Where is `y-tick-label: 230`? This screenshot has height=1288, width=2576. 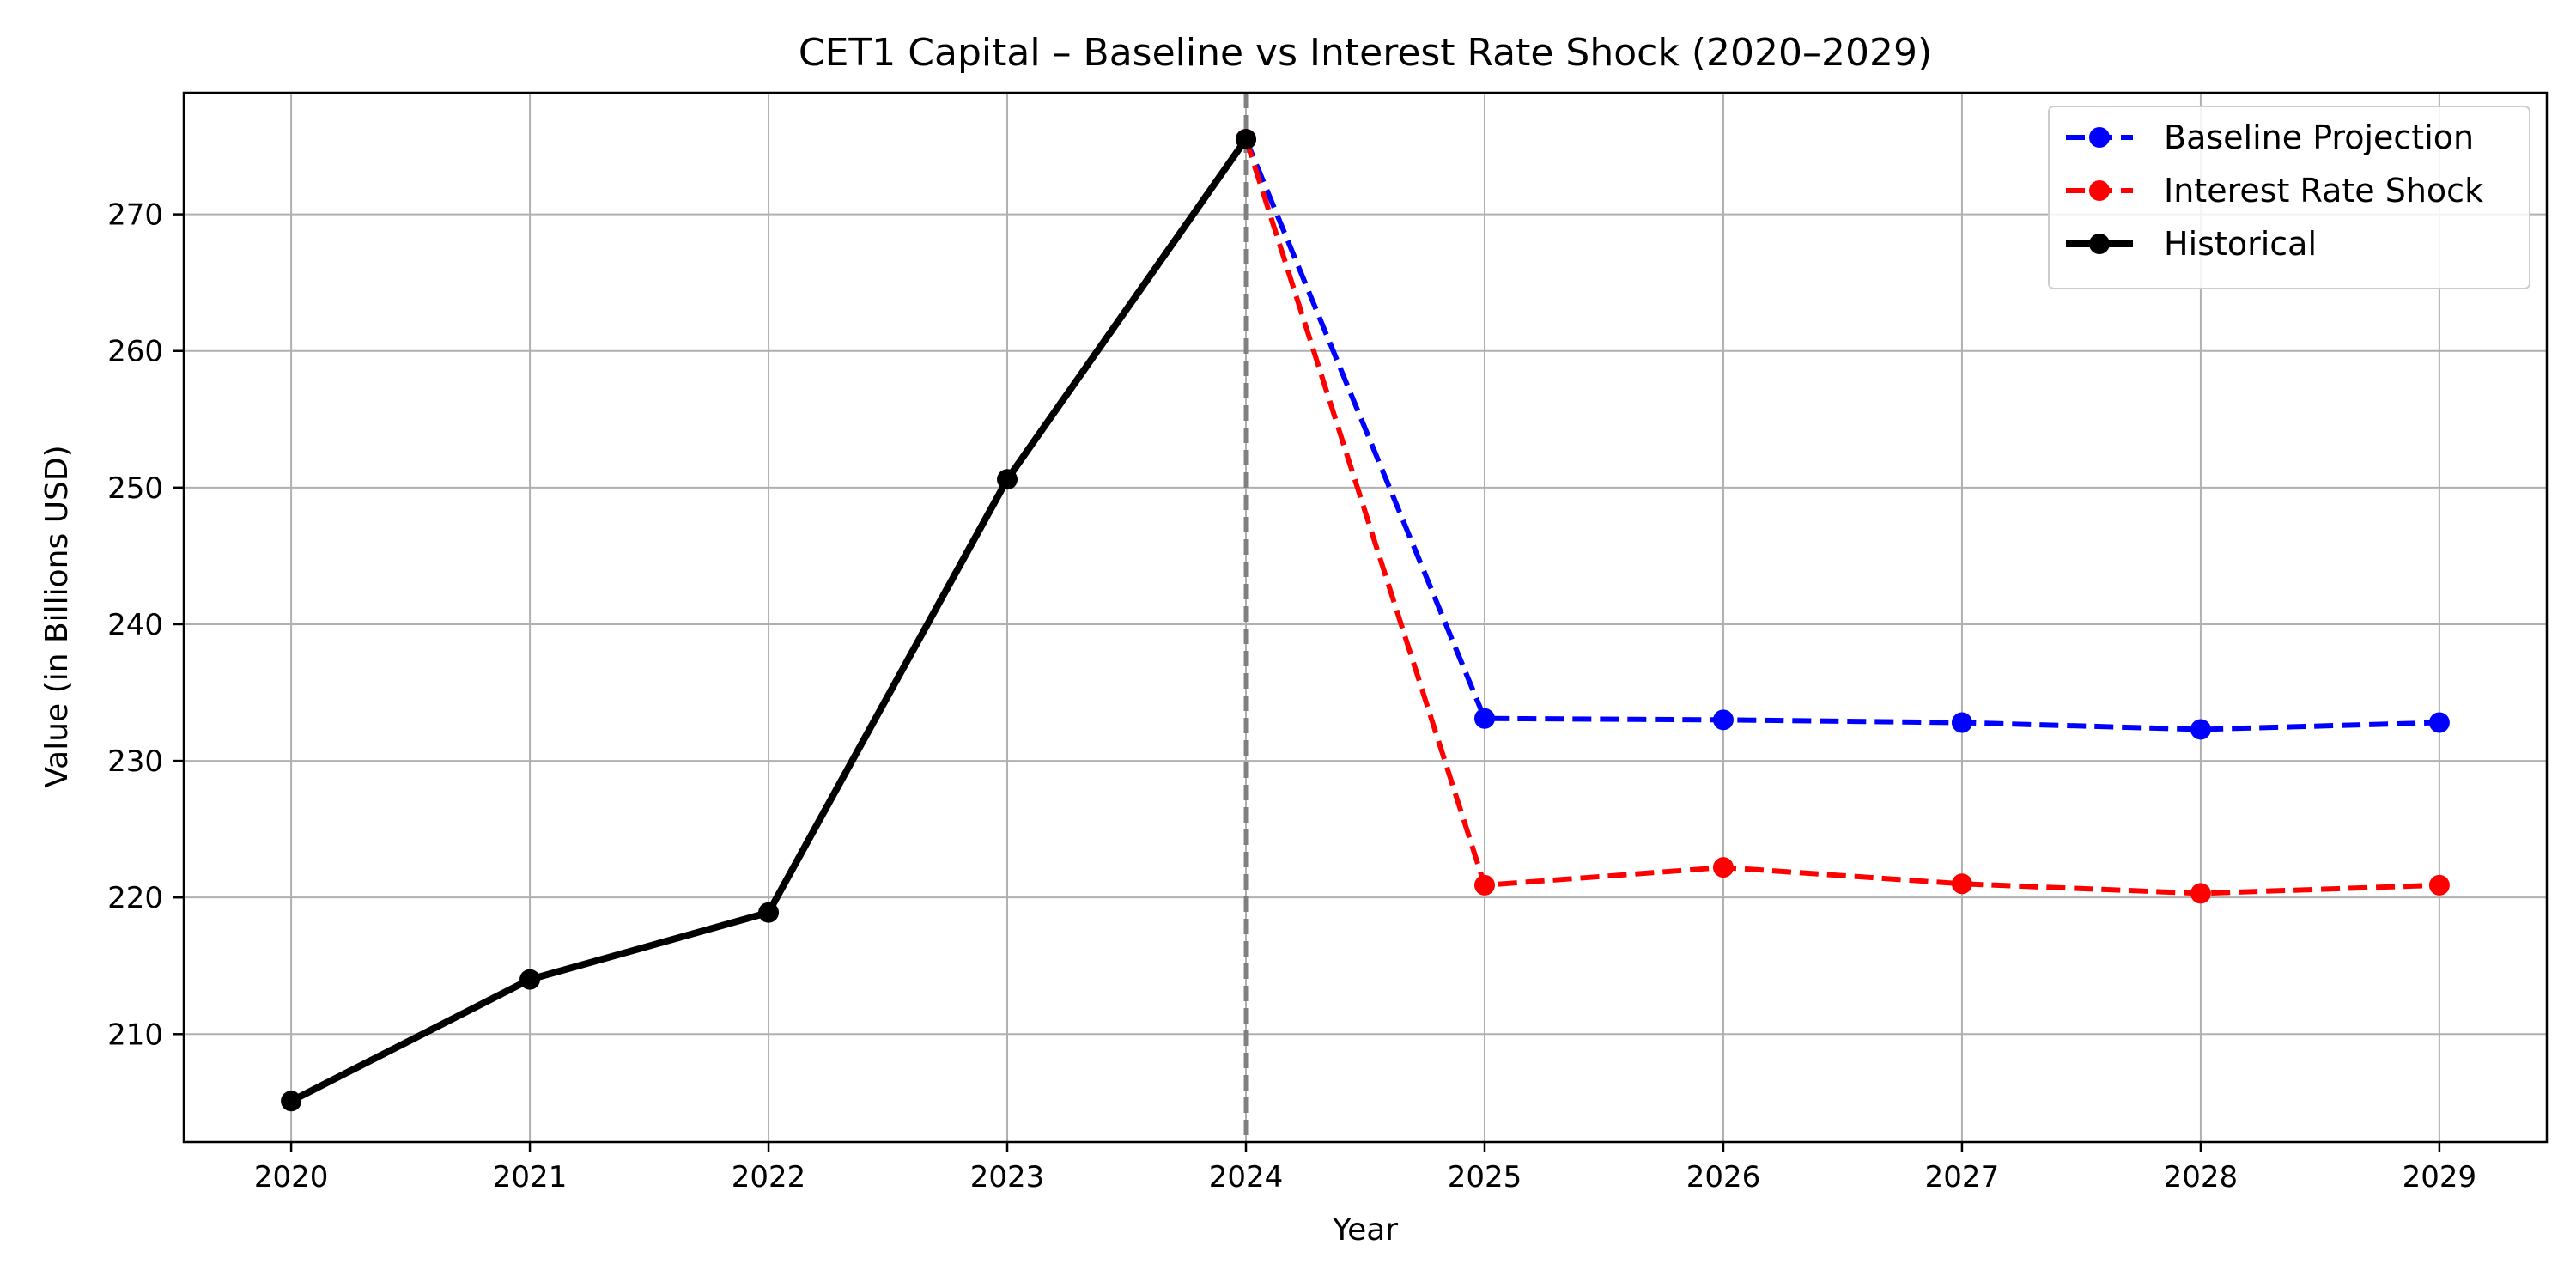 y-tick-label: 230 is located at coordinates (135, 761).